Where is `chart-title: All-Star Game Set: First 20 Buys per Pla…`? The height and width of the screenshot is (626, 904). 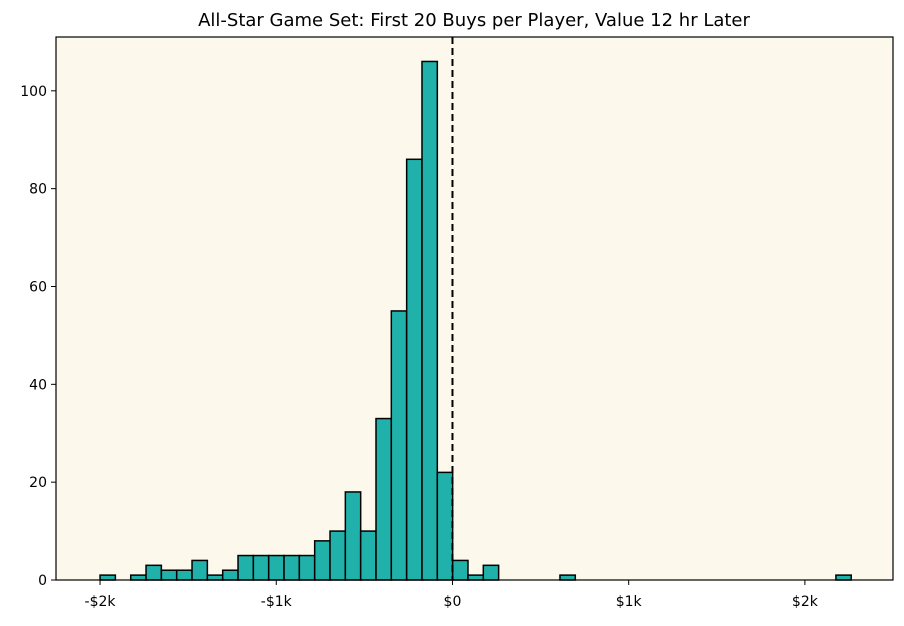 chart-title: All-Star Game Set: First 20 Buys per Pla… is located at coordinates (474, 20).